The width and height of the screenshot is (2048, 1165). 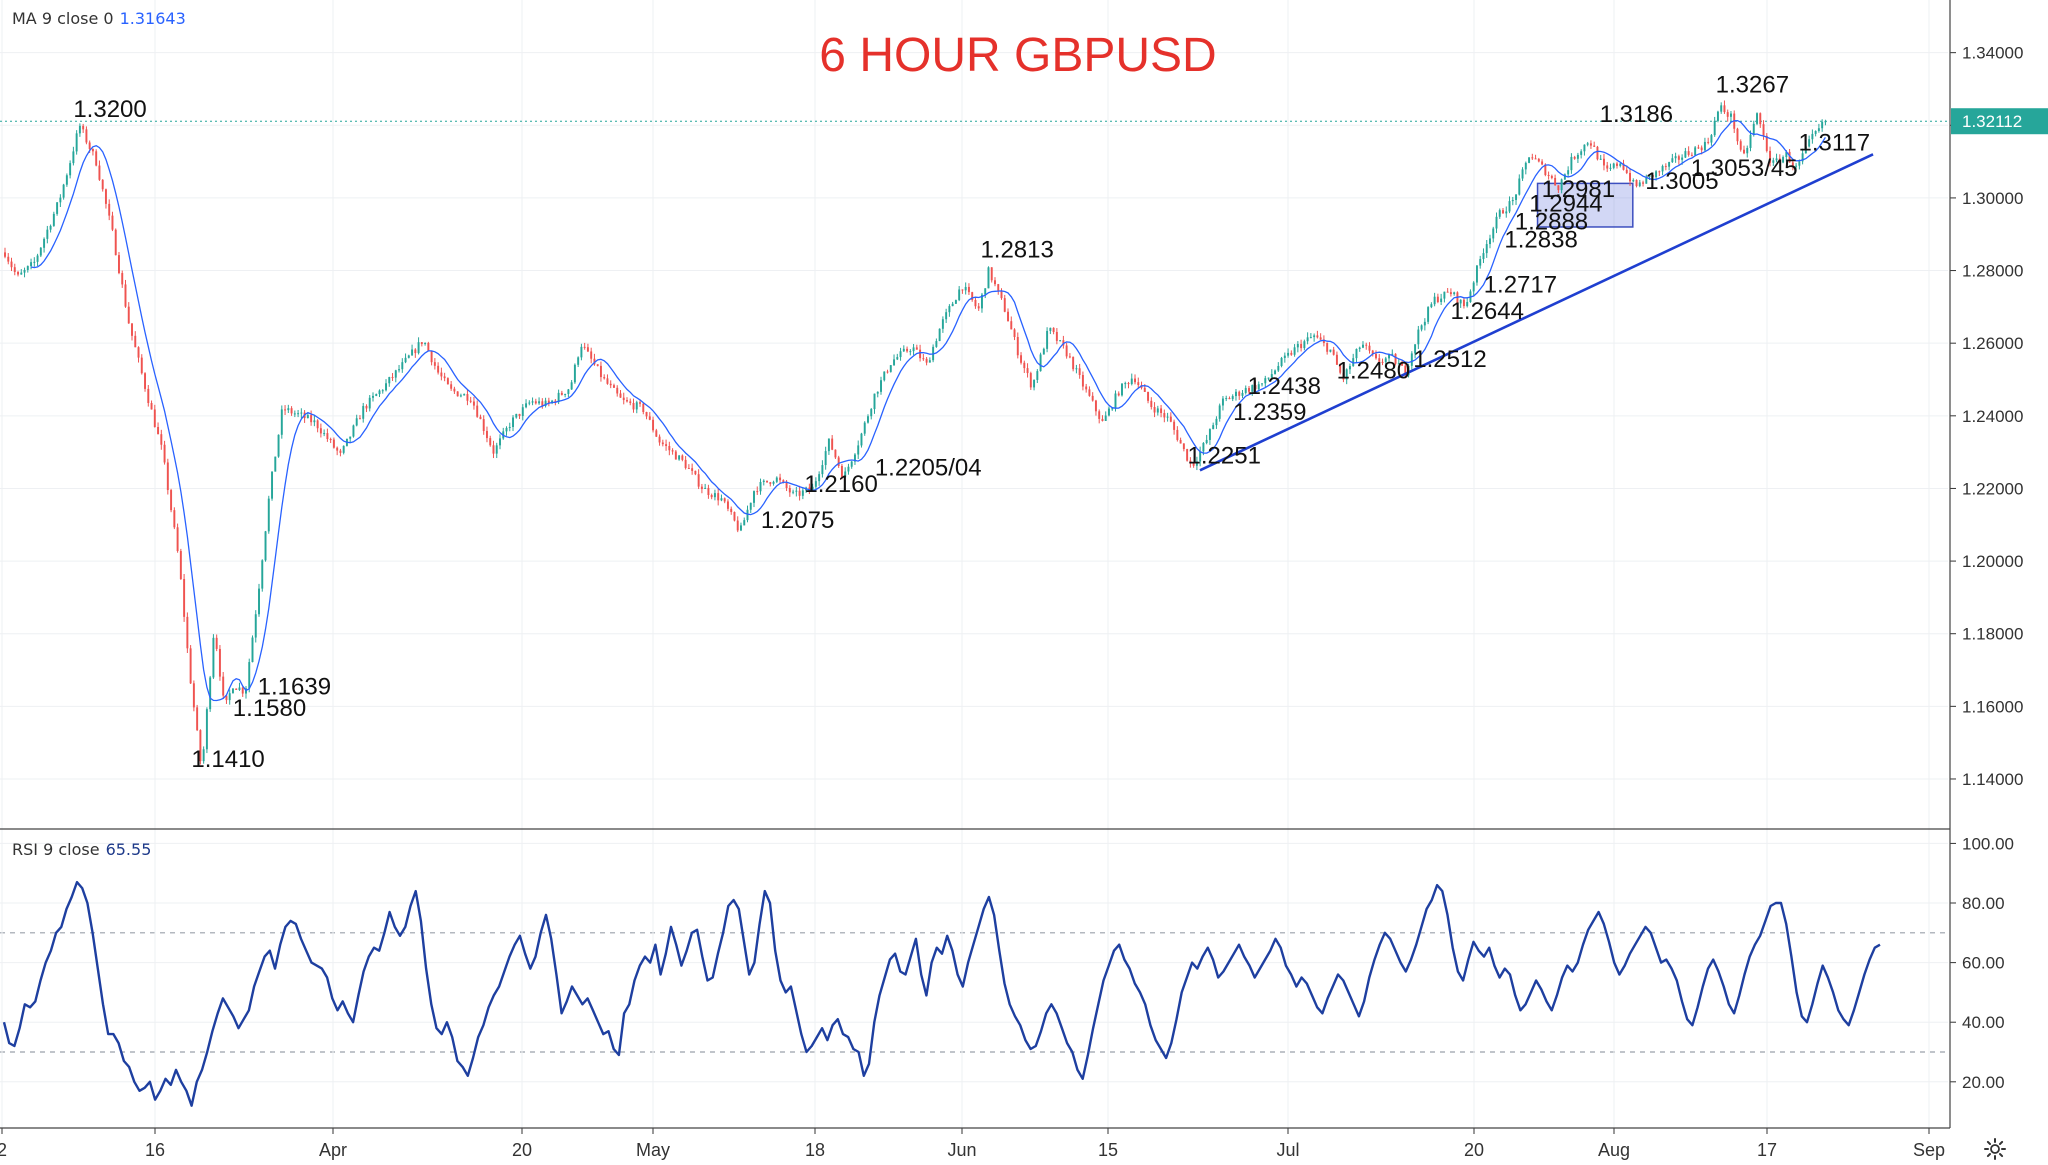 I want to click on price-axis-label: 1.20000, so click(x=1992, y=561).